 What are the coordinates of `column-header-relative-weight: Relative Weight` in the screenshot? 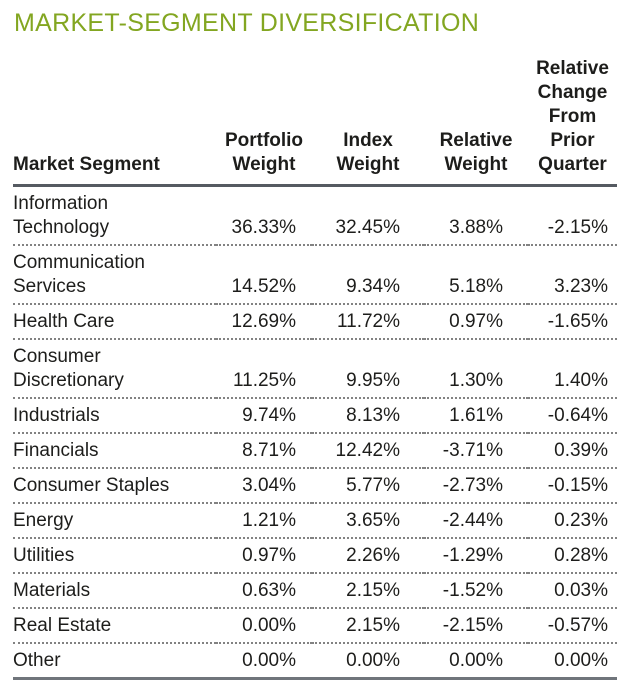 It's located at (476, 122).